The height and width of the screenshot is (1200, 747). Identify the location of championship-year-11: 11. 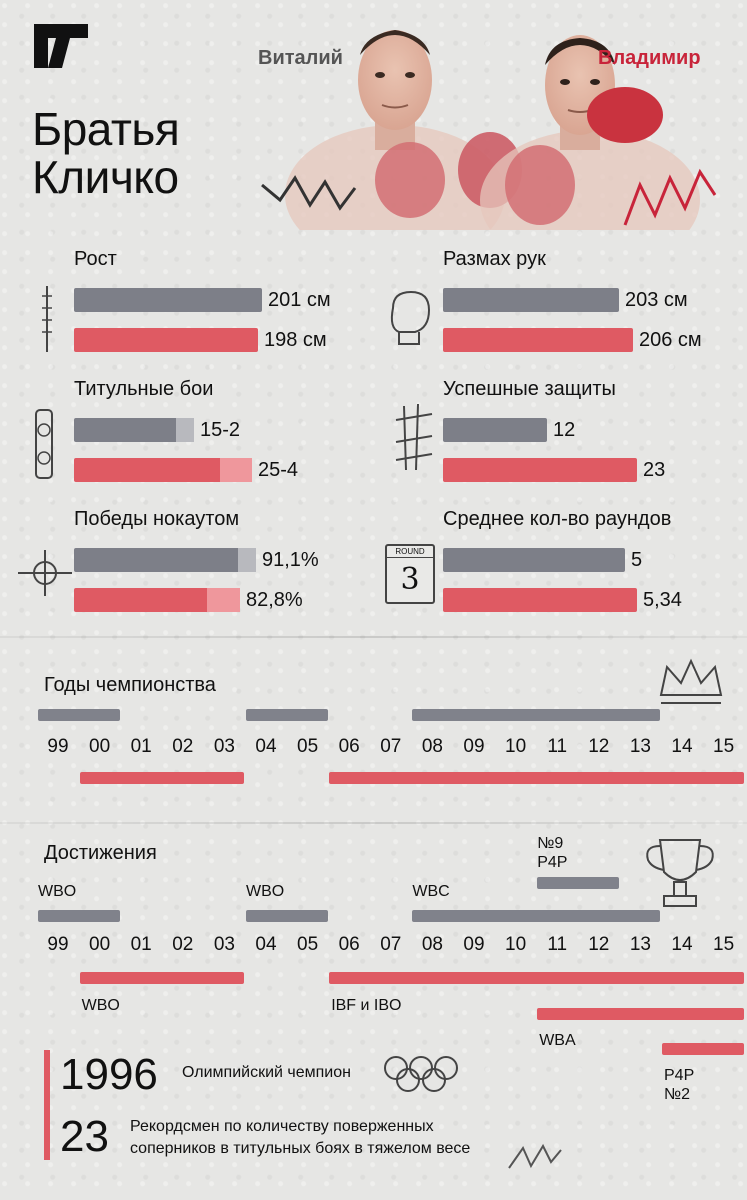
(557, 746).